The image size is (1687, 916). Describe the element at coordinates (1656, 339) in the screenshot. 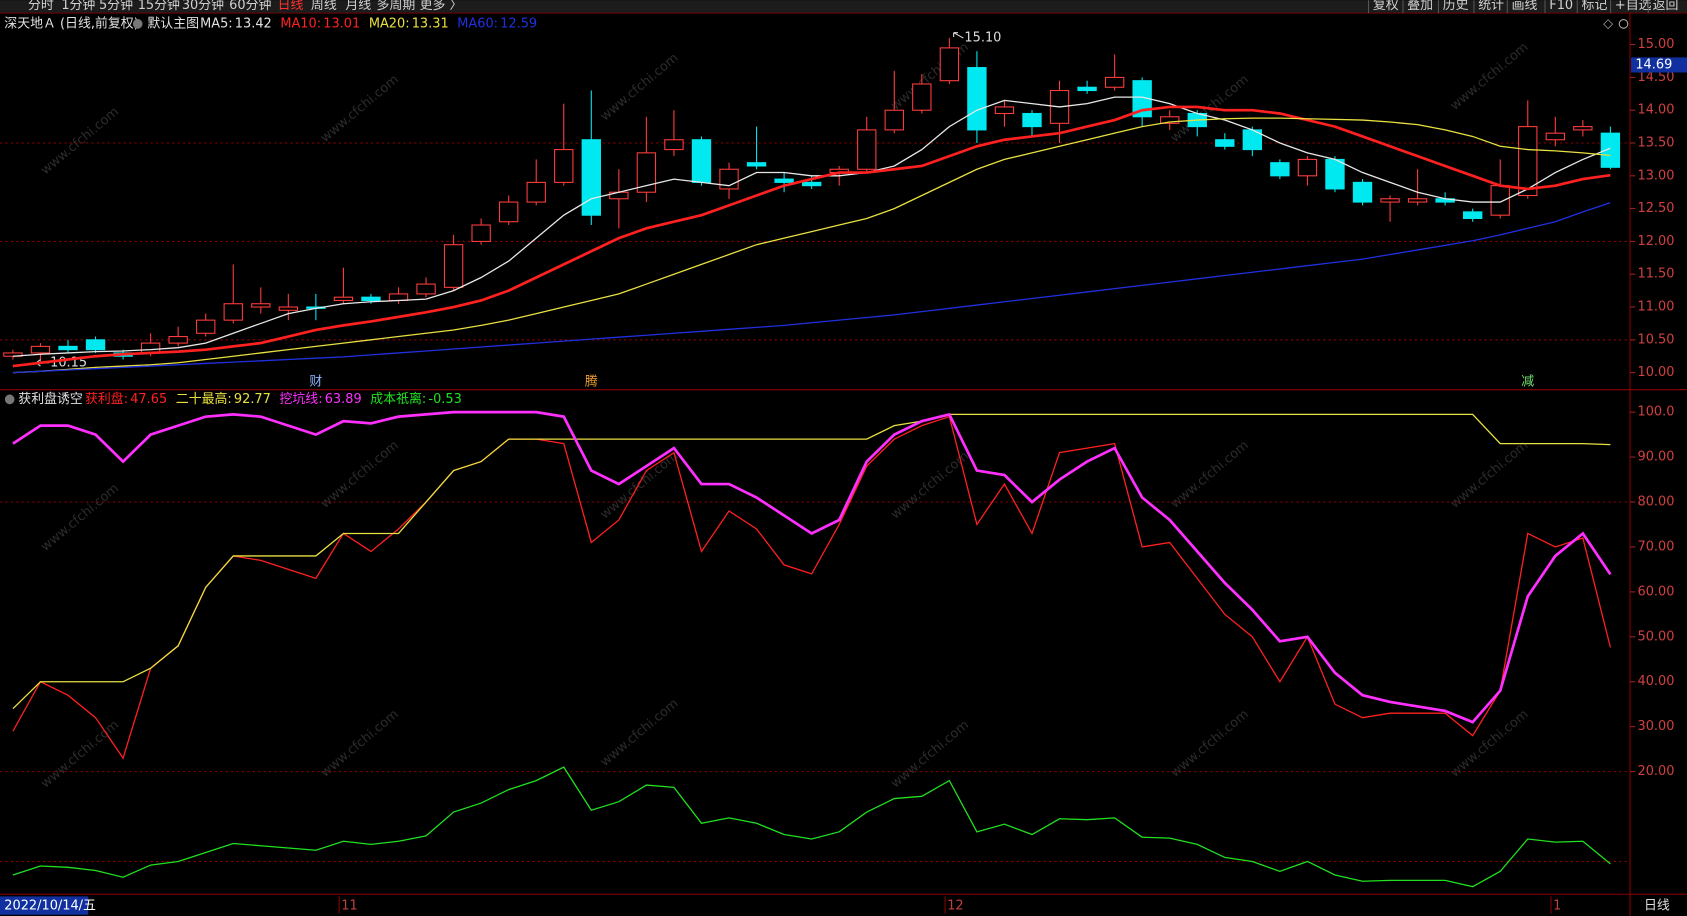

I see `y-tick-label: 10.50` at that location.